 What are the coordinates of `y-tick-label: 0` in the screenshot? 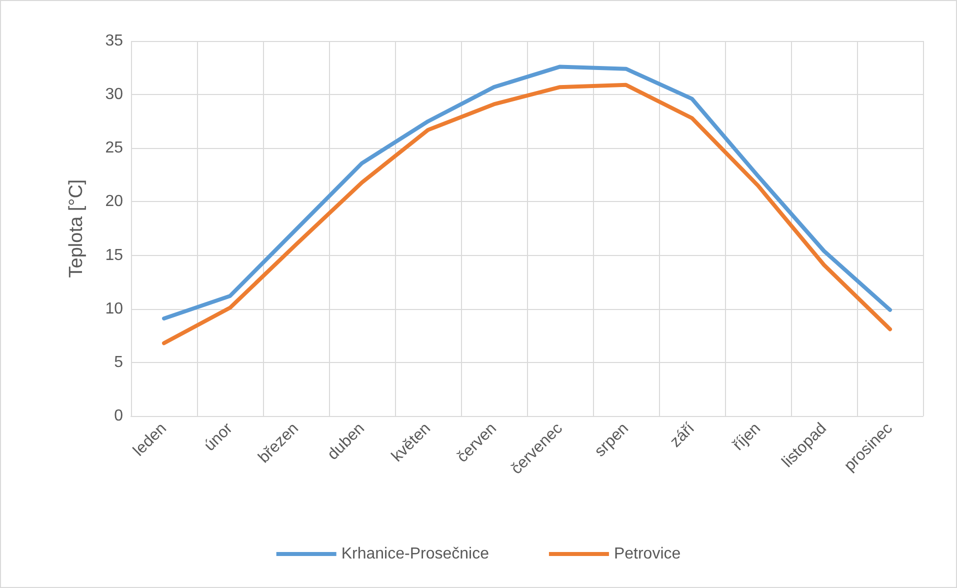 It's located at (119, 416).